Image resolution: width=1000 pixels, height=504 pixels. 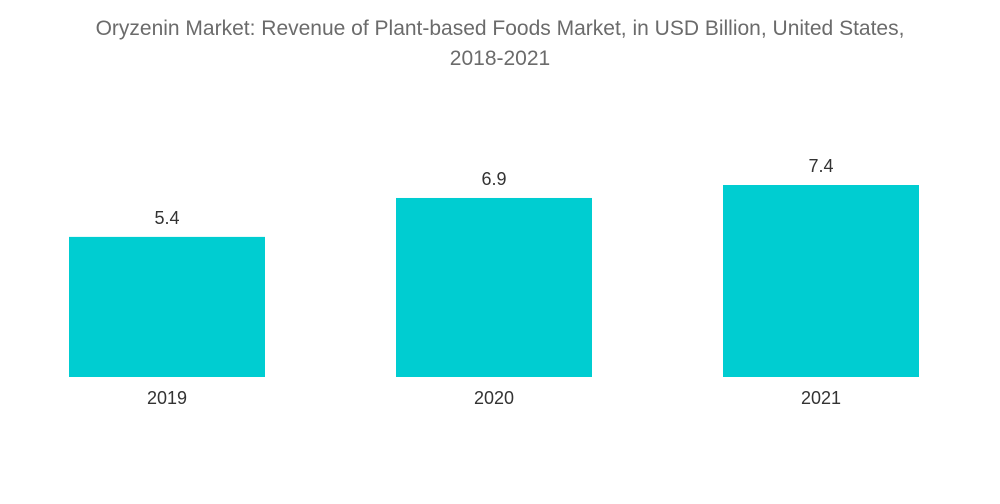 I want to click on data-label-2021: 7.4, so click(x=820, y=166).